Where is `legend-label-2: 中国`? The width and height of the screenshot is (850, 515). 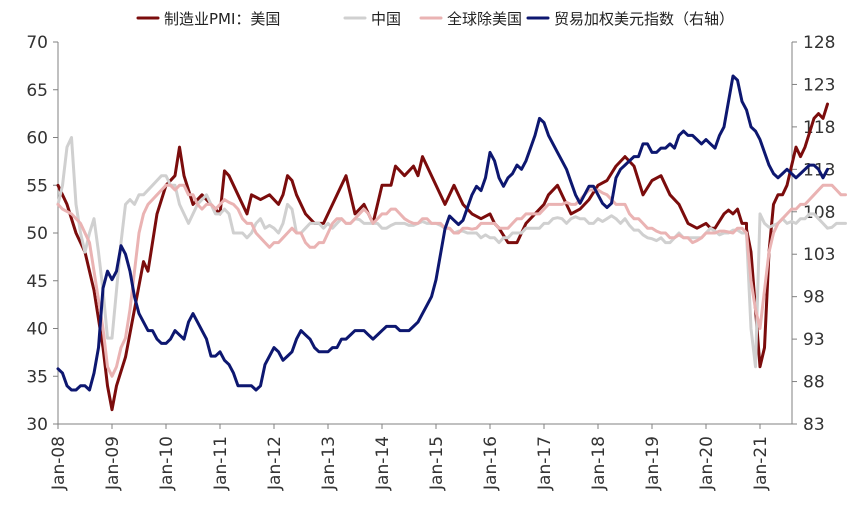 legend-label-2: 中国 is located at coordinates (386, 19).